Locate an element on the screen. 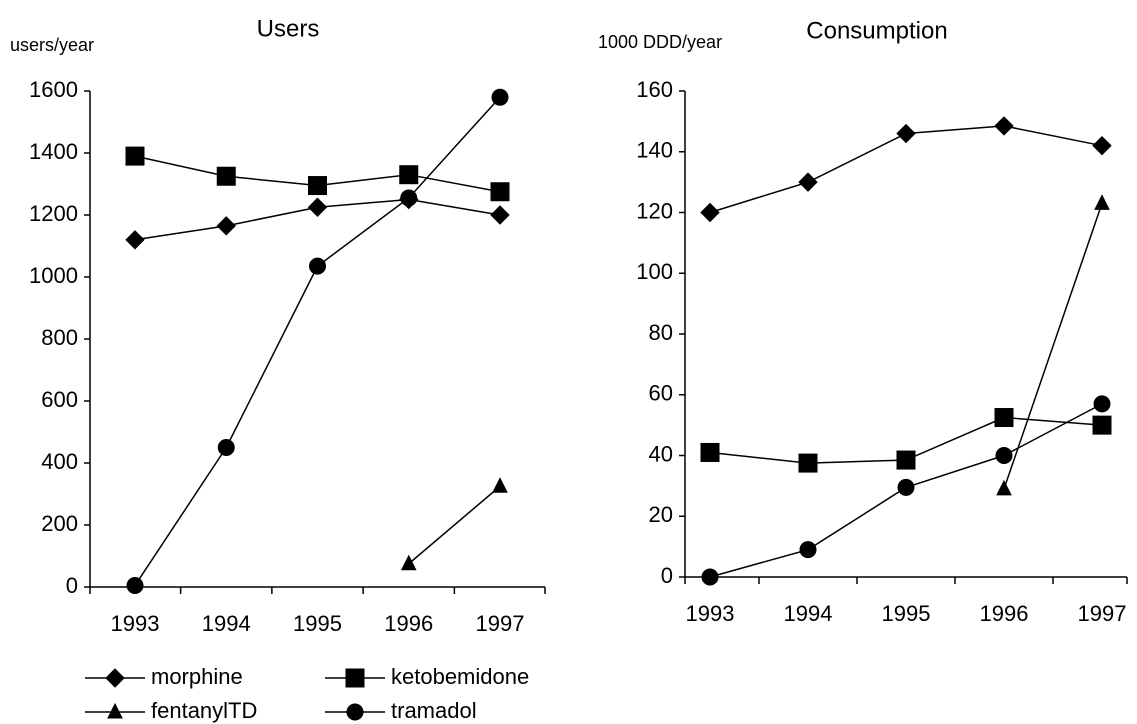  y-tick-label: 160 is located at coordinates (654, 89).